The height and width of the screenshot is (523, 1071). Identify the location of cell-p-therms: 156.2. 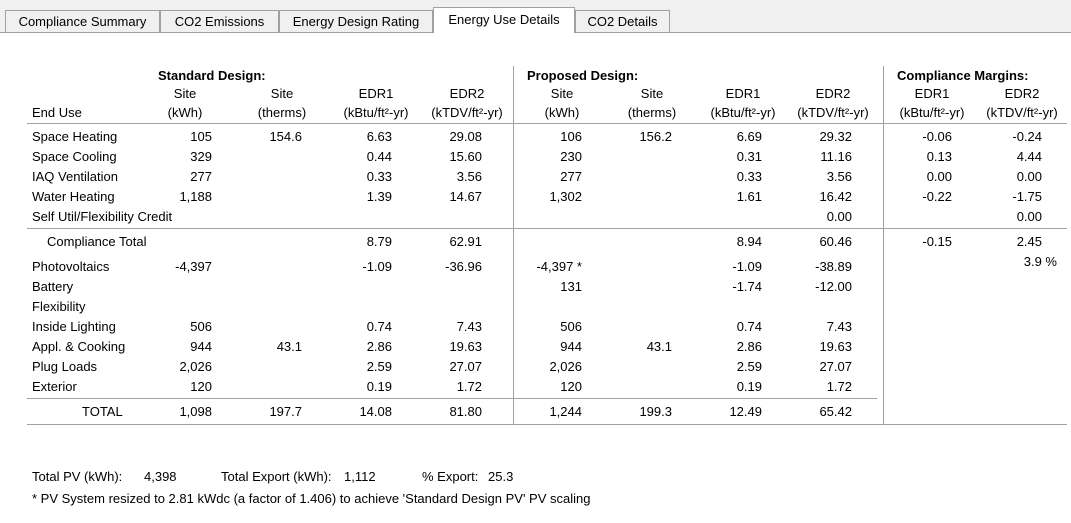
(655, 136).